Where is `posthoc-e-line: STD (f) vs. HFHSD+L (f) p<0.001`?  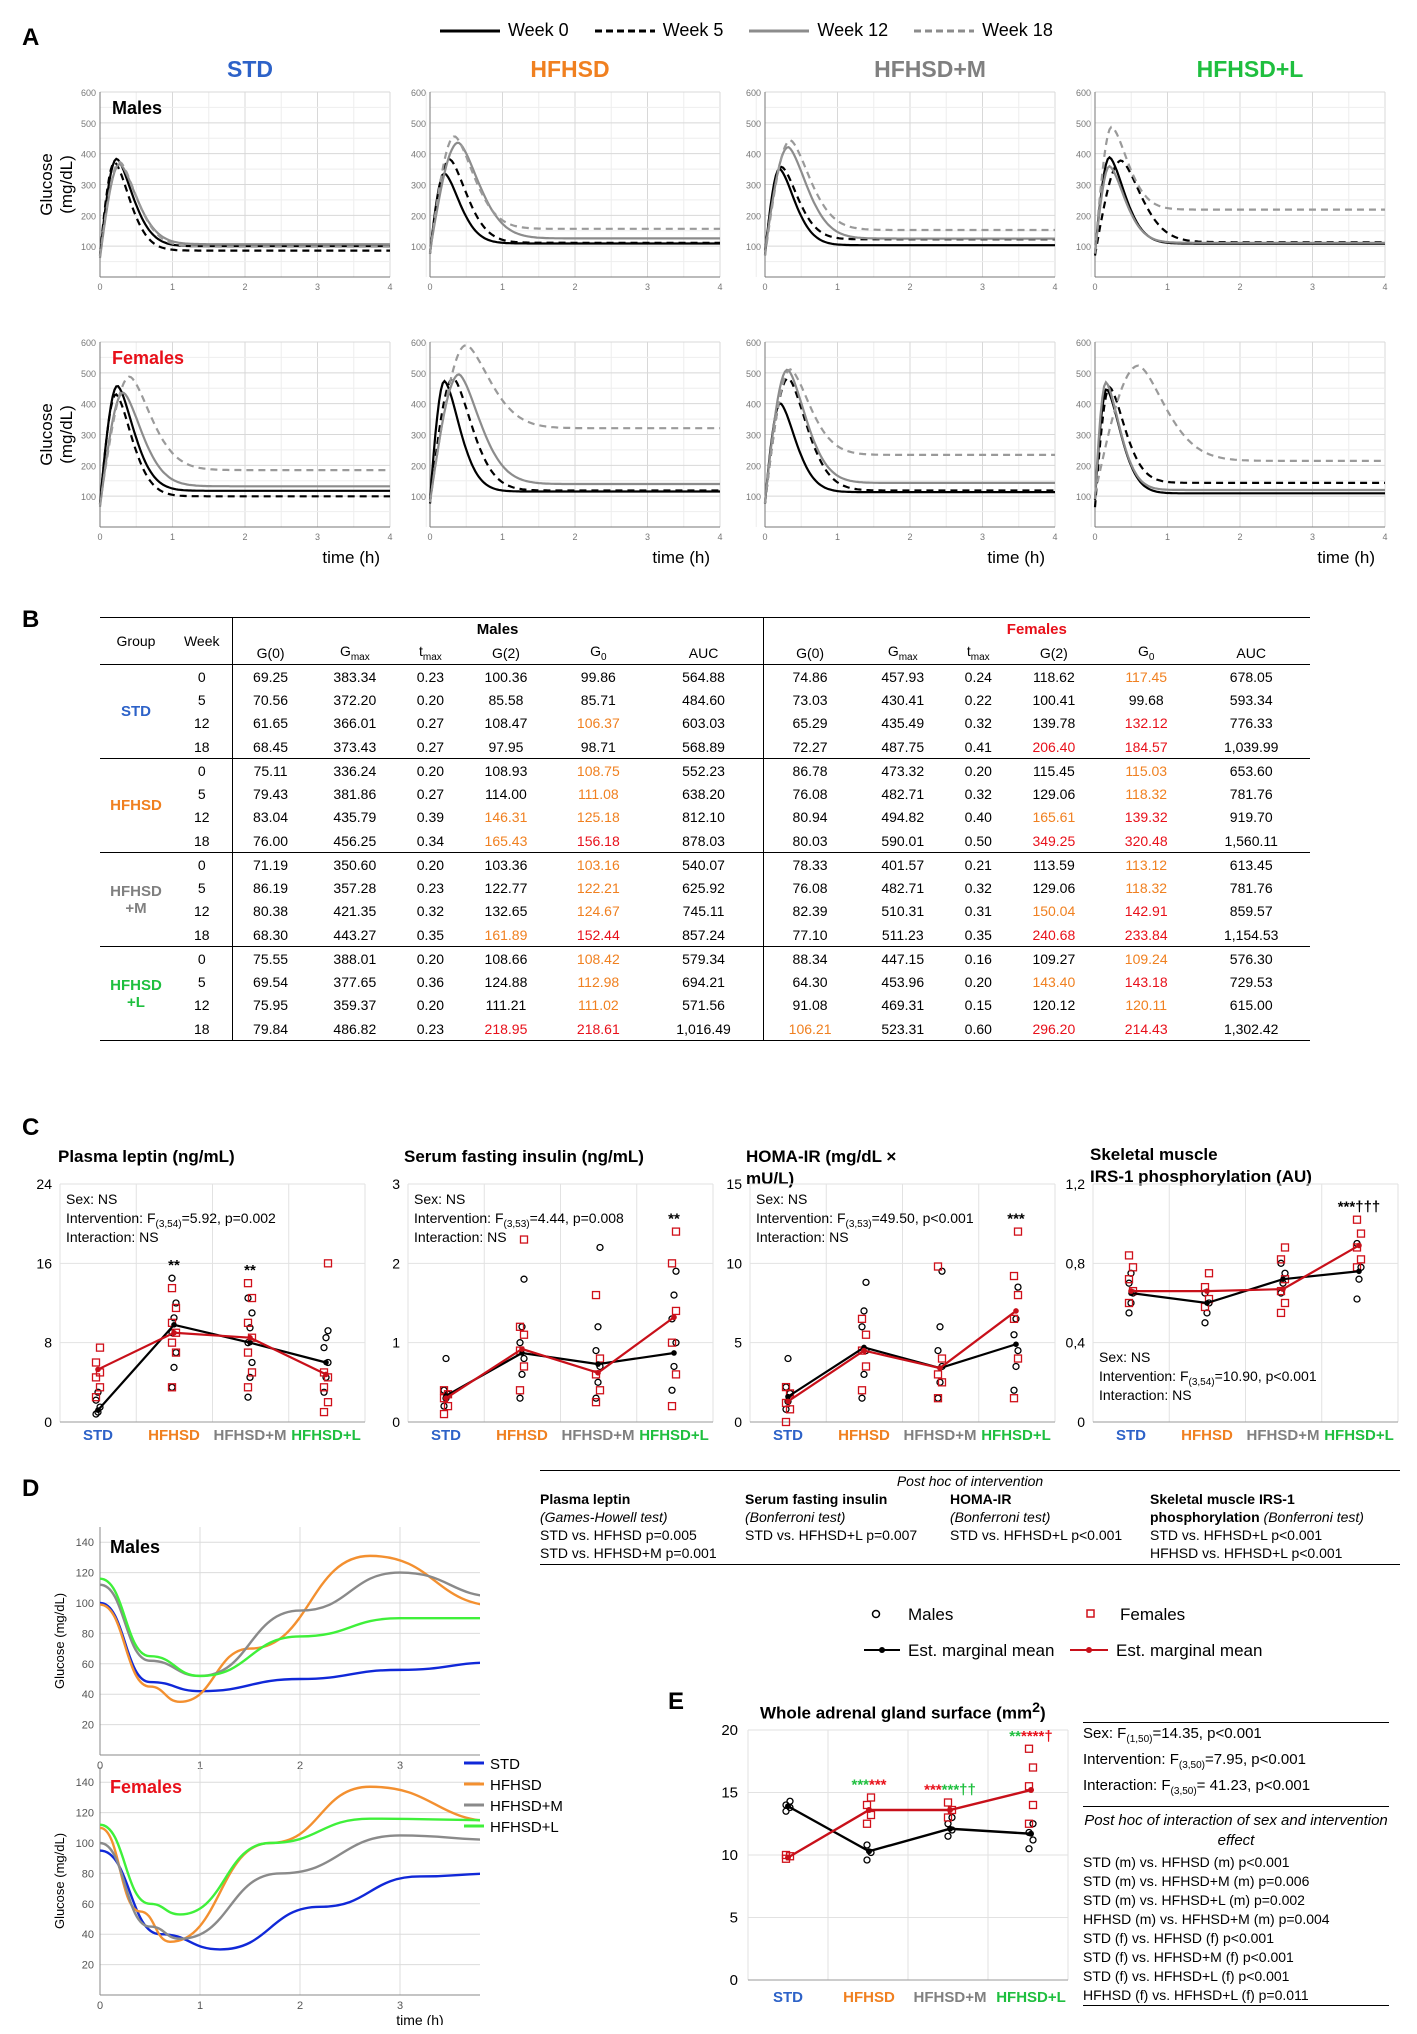
posthoc-e-line: STD (f) vs. HFHSD+L (f) p<0.001 is located at coordinates (1186, 1976).